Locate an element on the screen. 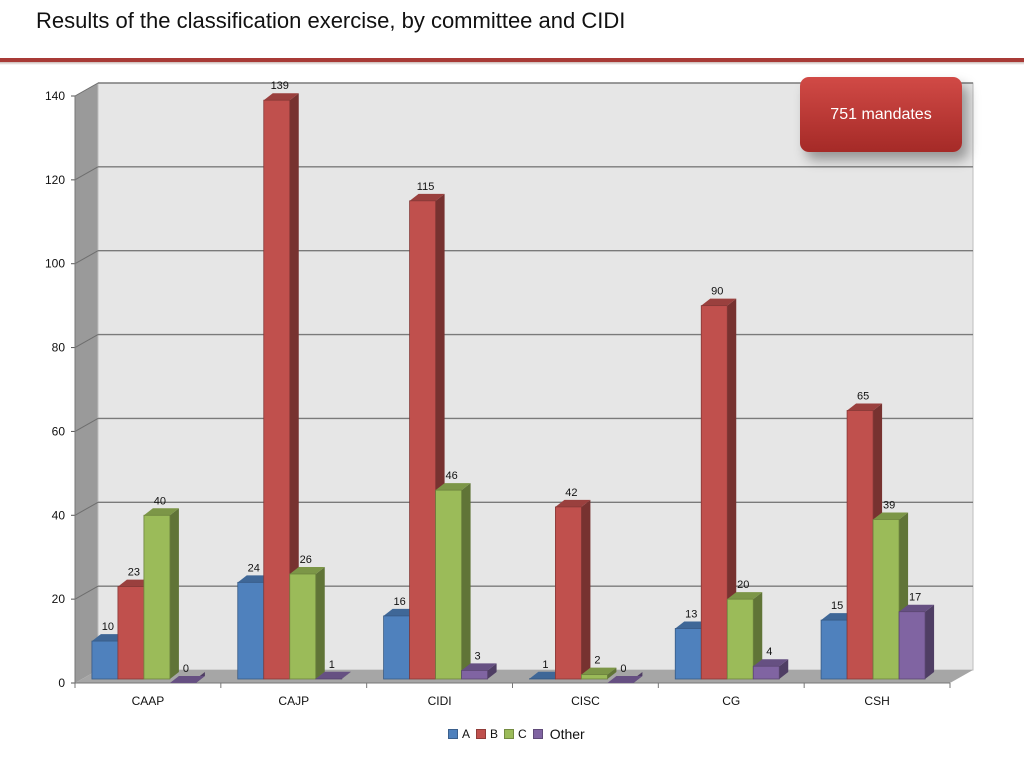 The height and width of the screenshot is (768, 1024). y-tick-label: 80 is located at coordinates (59, 348).